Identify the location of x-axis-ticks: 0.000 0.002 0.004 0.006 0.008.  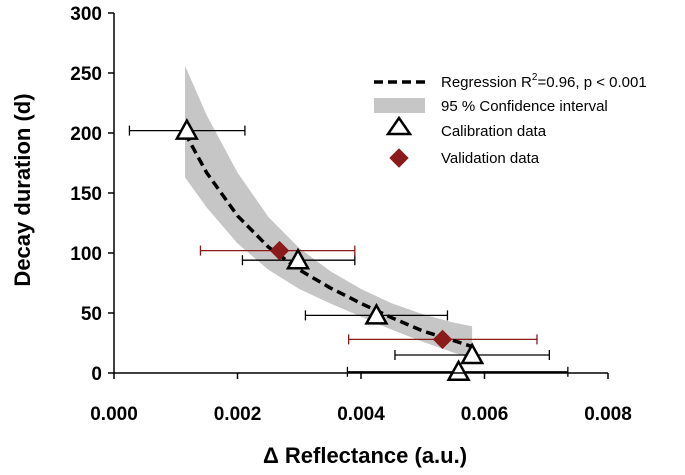
(361, 399).